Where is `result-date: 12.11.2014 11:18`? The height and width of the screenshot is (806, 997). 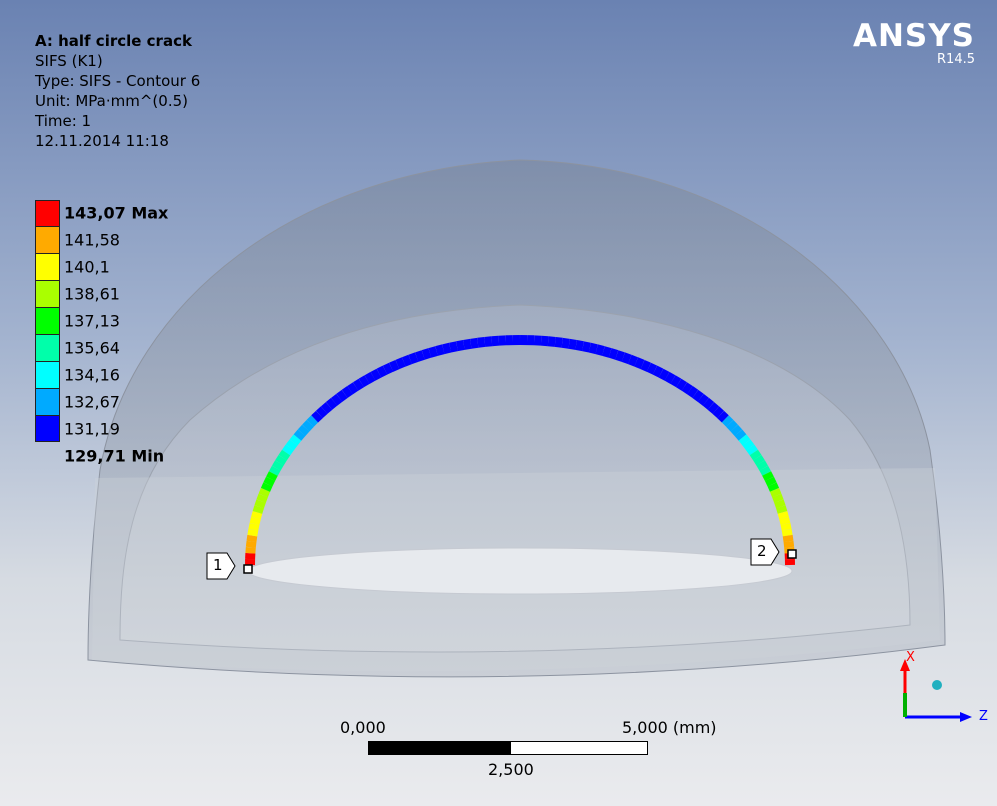 result-date: 12.11.2014 11:18 is located at coordinates (102, 141).